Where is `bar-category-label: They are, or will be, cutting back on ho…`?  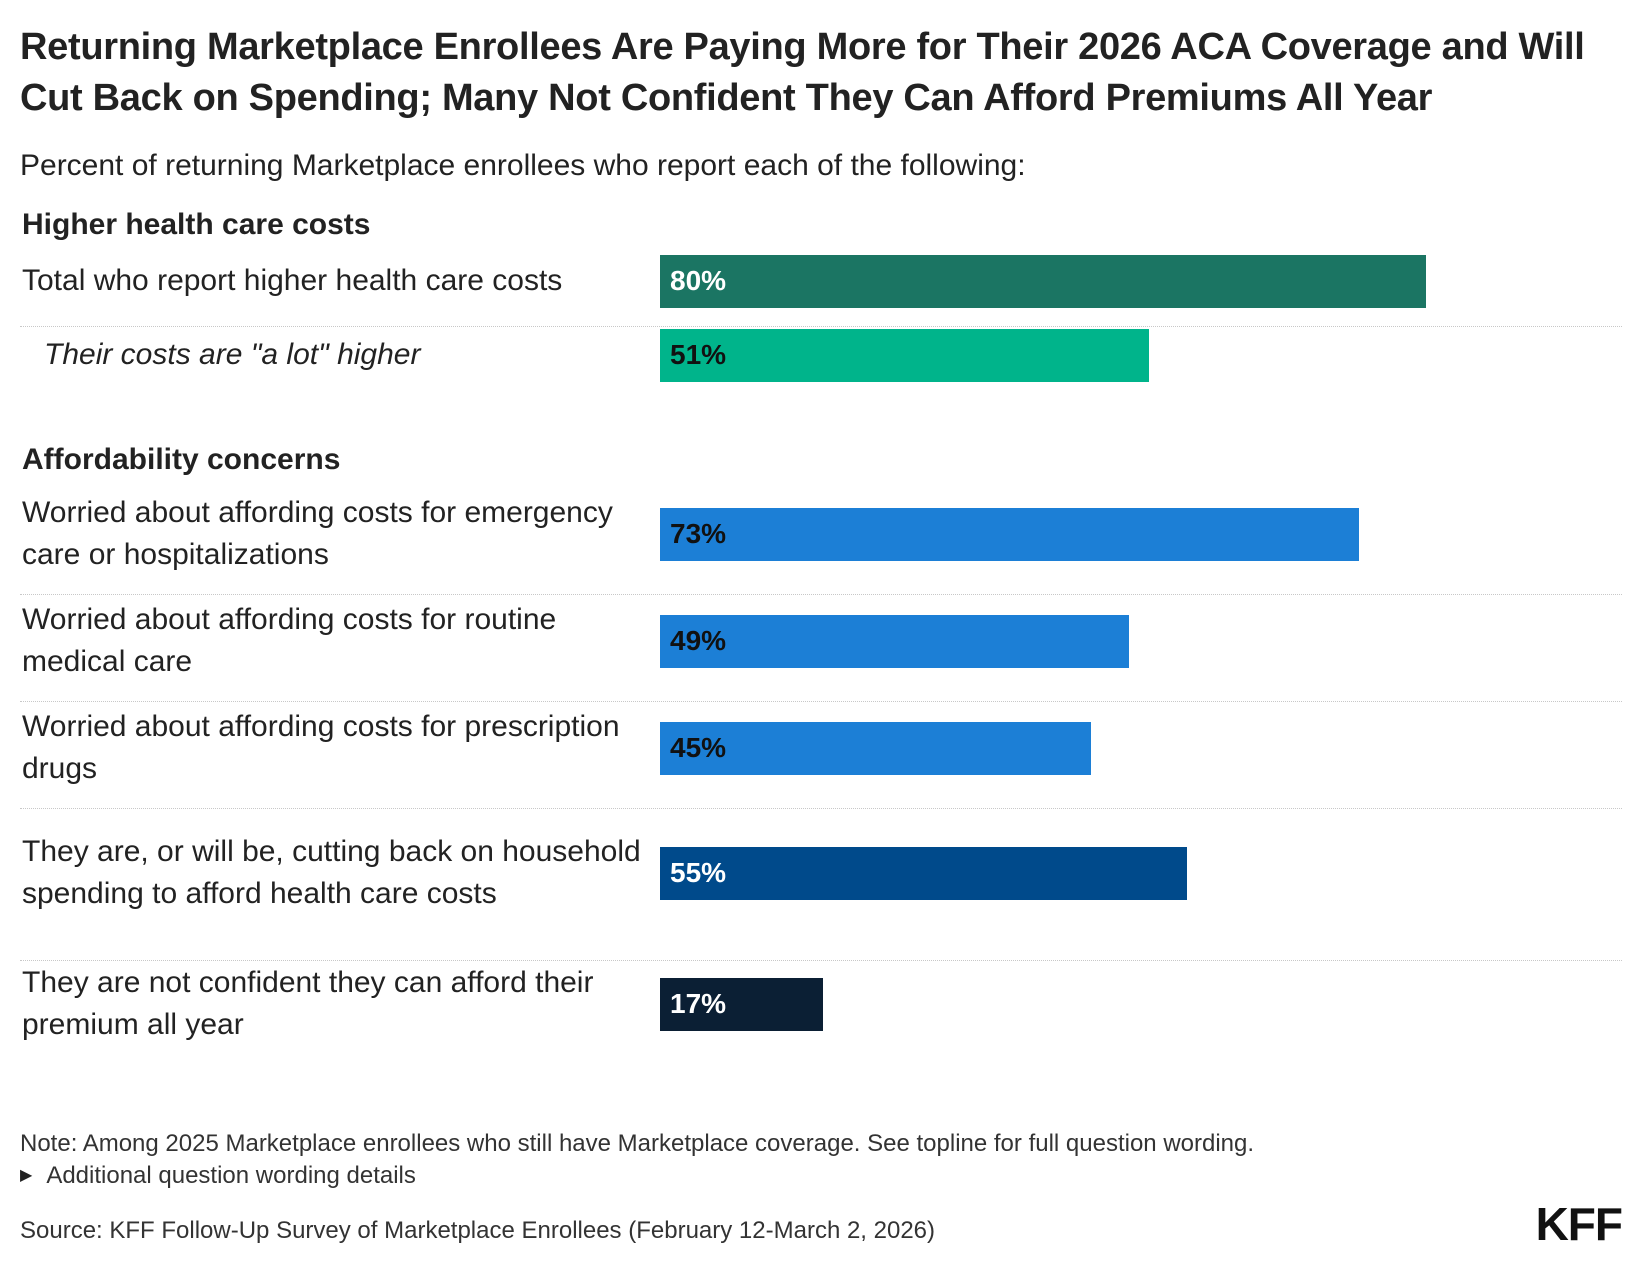 bar-category-label: They are, or will be, cutting back on ho… is located at coordinates (331, 872).